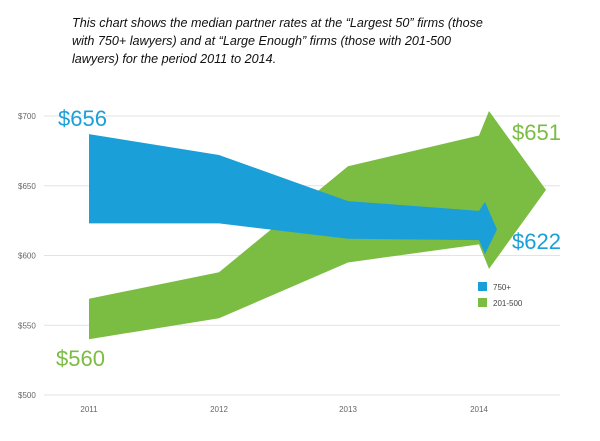 The width and height of the screenshot is (600, 441). I want to click on x-tick-label-2012: 2012, so click(219, 409).